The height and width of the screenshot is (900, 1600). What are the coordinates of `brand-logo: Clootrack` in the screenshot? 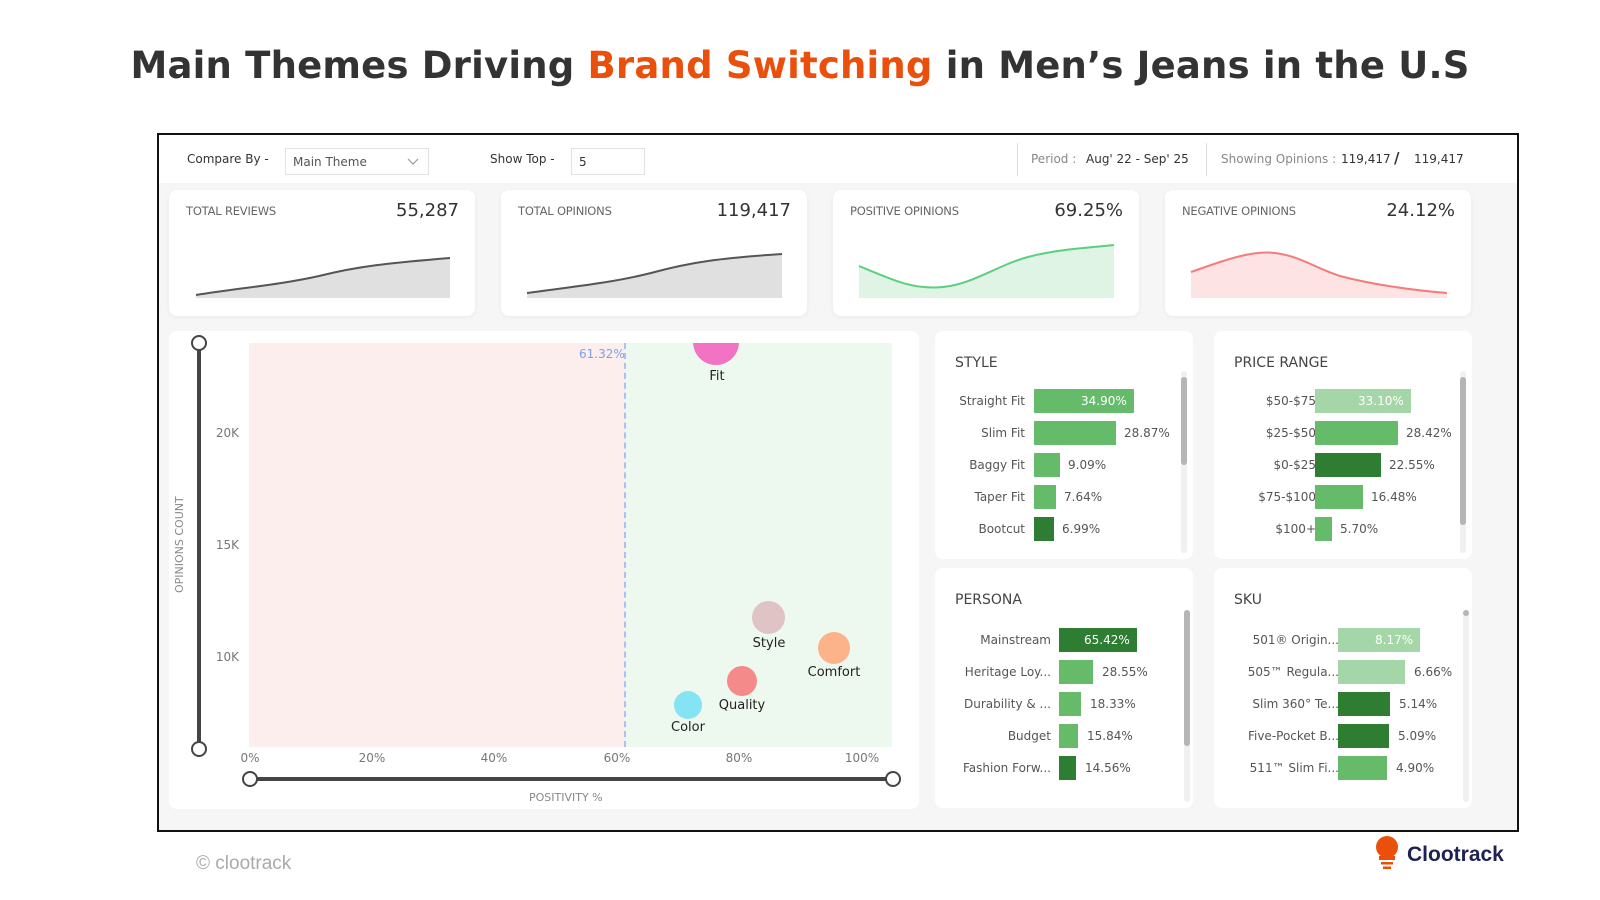 It's located at (1439, 855).